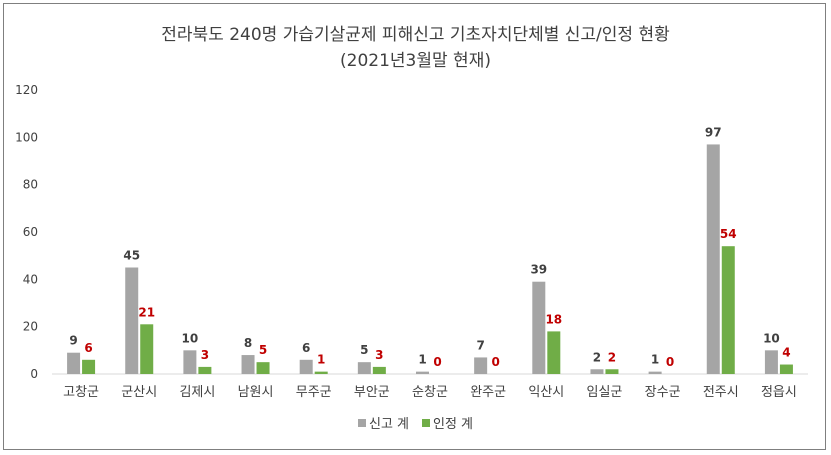 This screenshot has height=455, width=831. Describe the element at coordinates (30, 279) in the screenshot. I see `y-tick-label: 40` at that location.